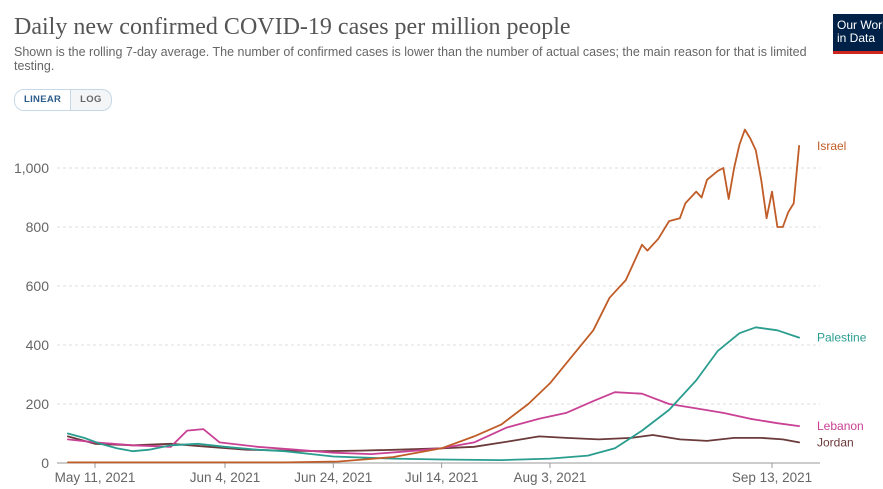 The height and width of the screenshot is (489, 883). I want to click on x-tick-label-4: Aug 3, 2021, so click(550, 477).